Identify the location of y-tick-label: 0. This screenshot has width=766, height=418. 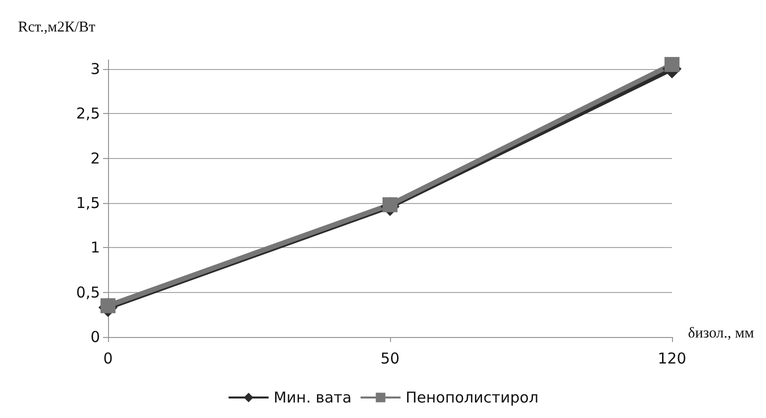
(95, 337).